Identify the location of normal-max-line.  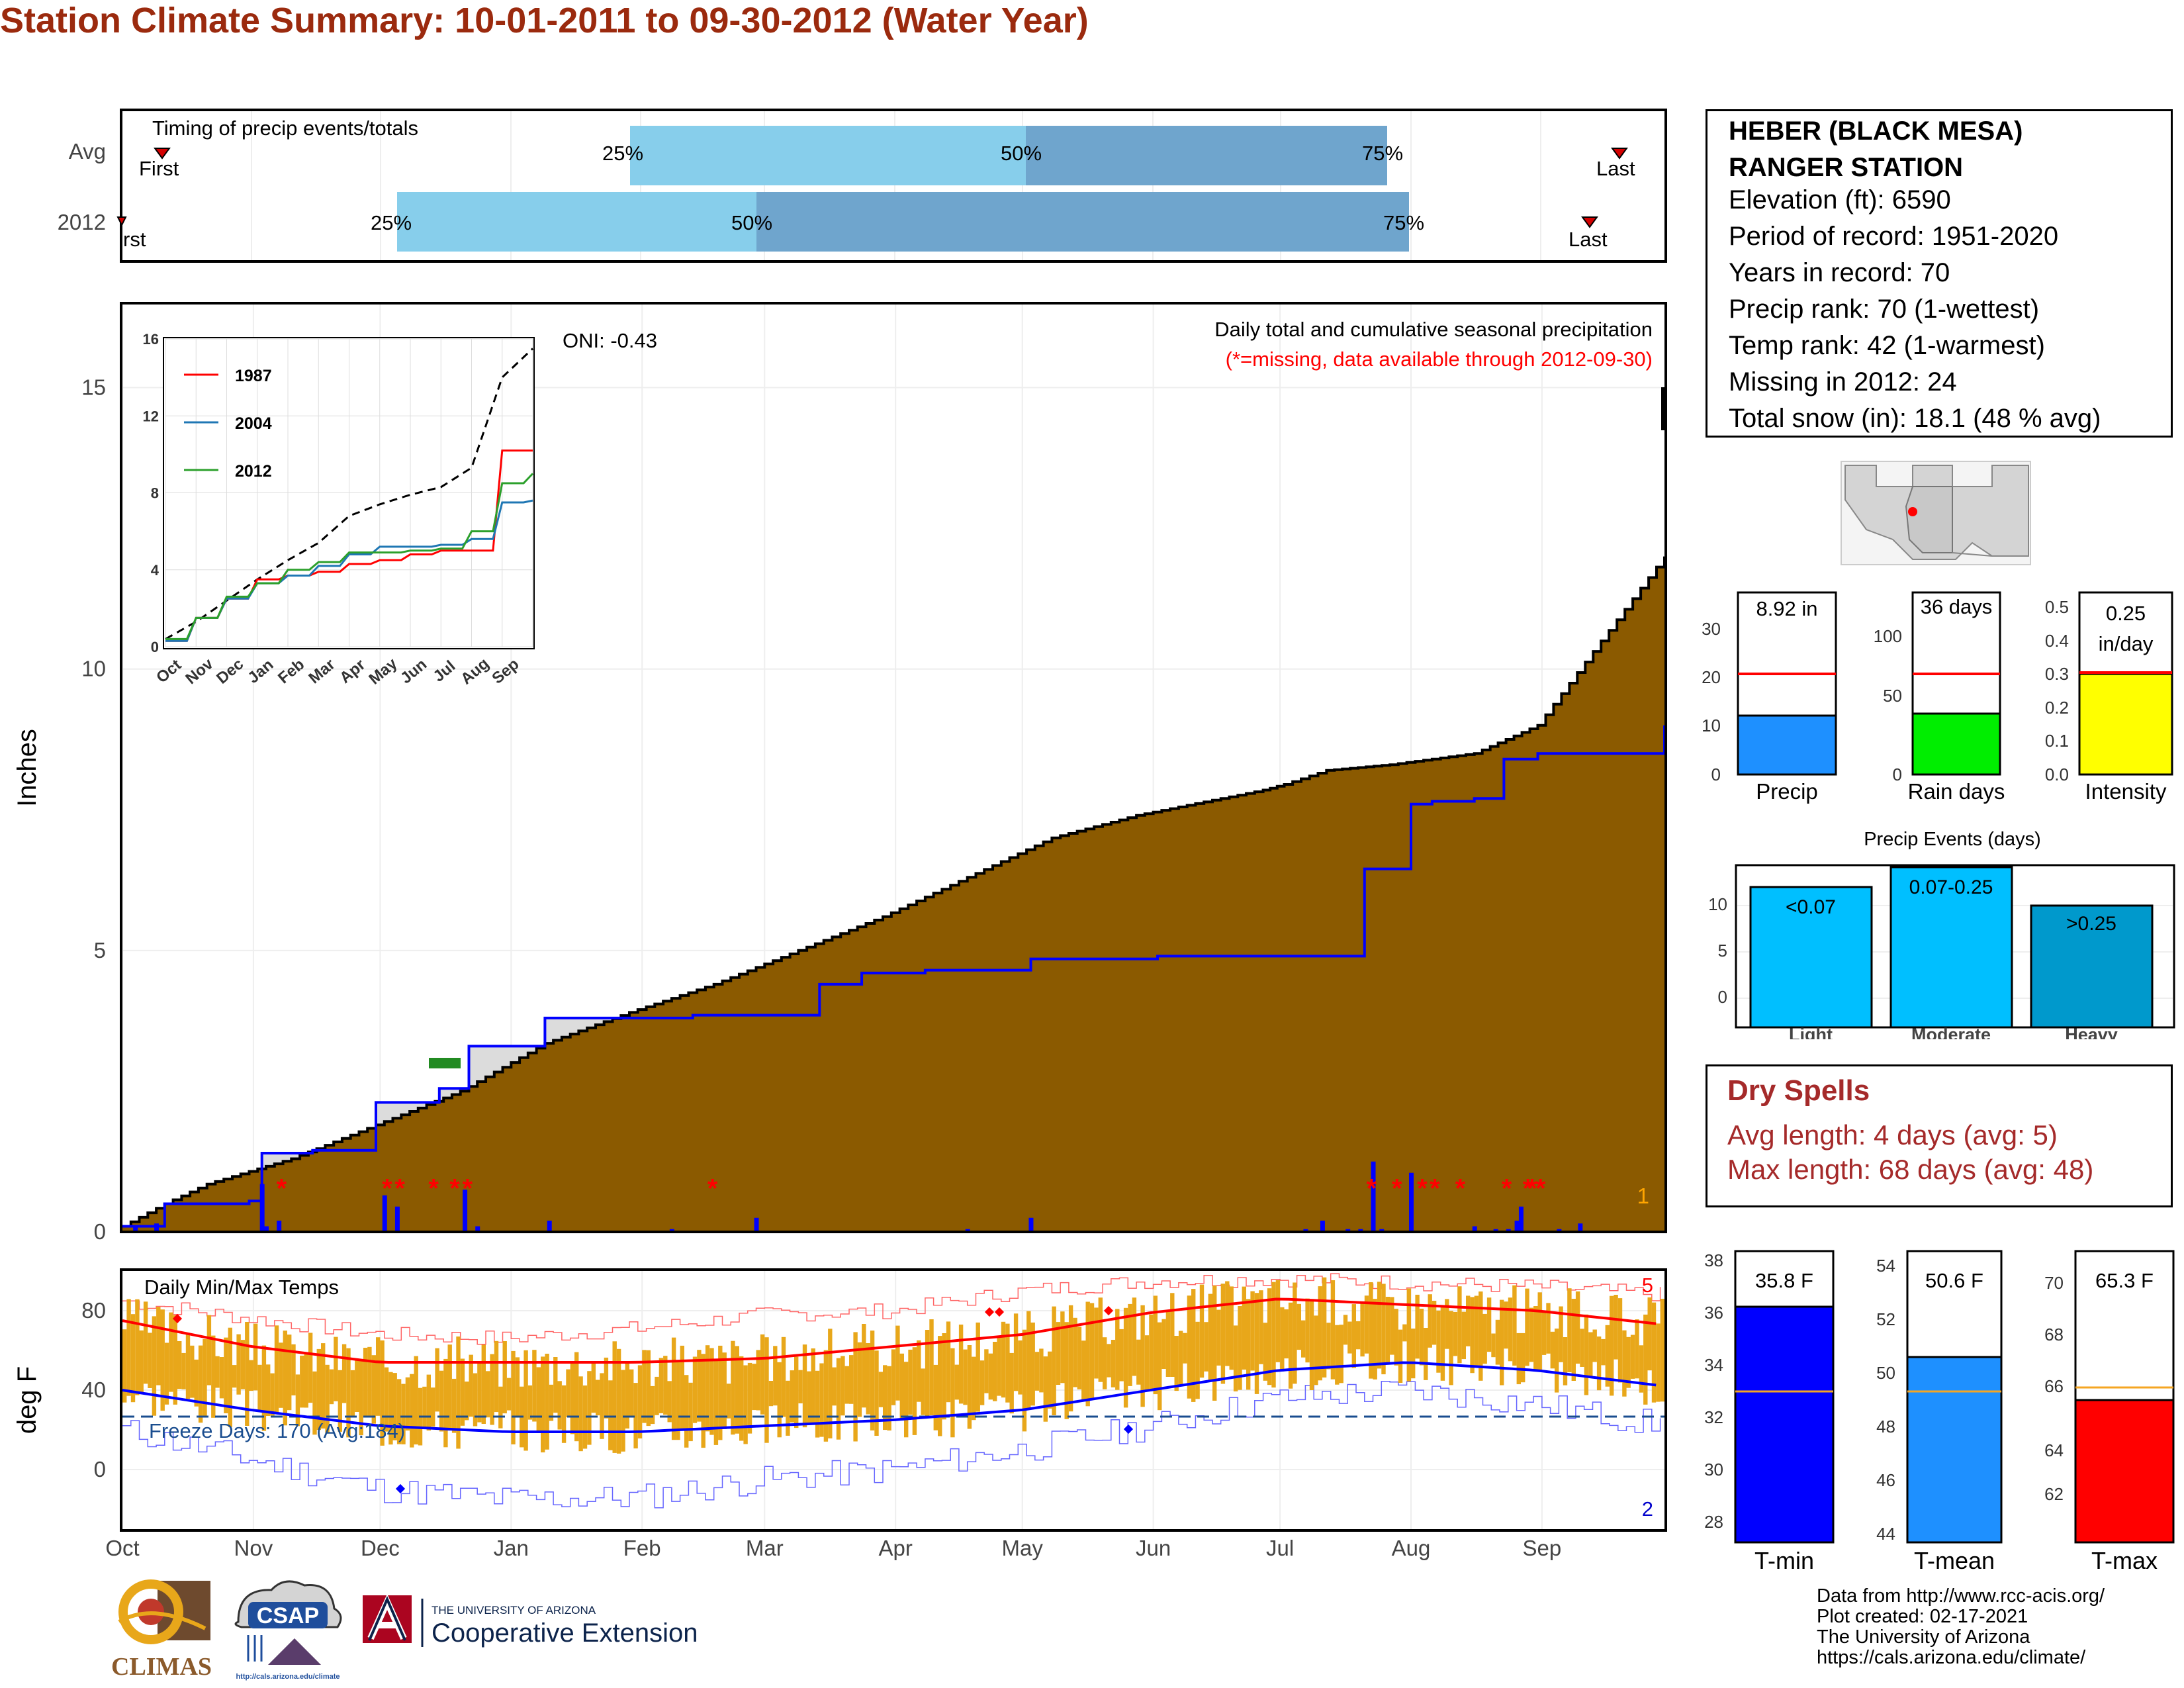
(889, 1330).